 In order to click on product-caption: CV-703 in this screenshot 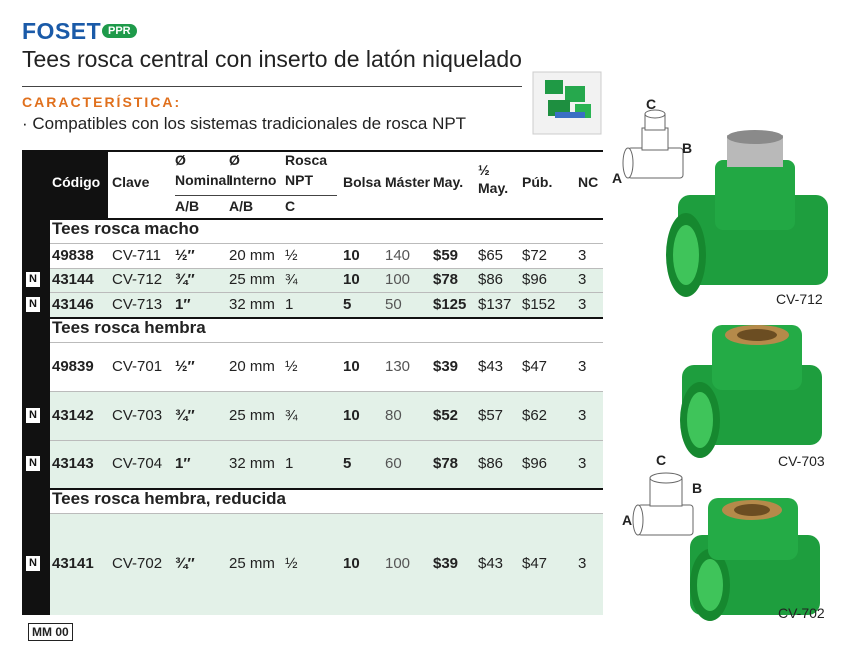, I will do `click(801, 461)`.